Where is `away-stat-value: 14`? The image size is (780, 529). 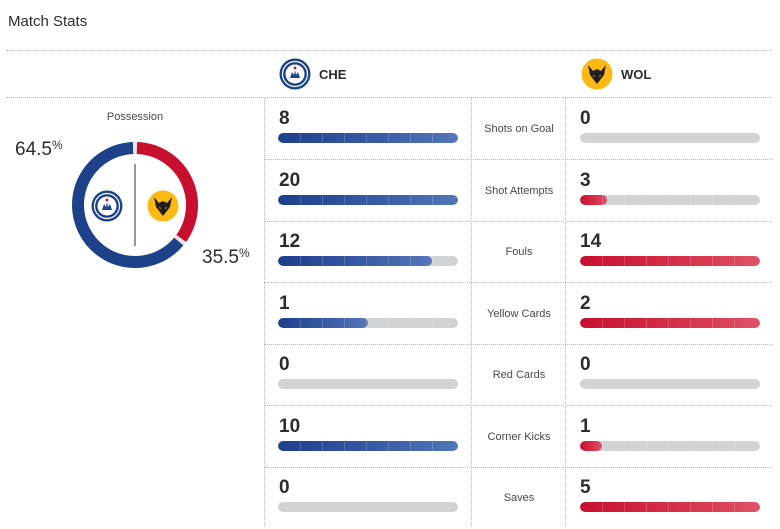 away-stat-value: 14 is located at coordinates (591, 241).